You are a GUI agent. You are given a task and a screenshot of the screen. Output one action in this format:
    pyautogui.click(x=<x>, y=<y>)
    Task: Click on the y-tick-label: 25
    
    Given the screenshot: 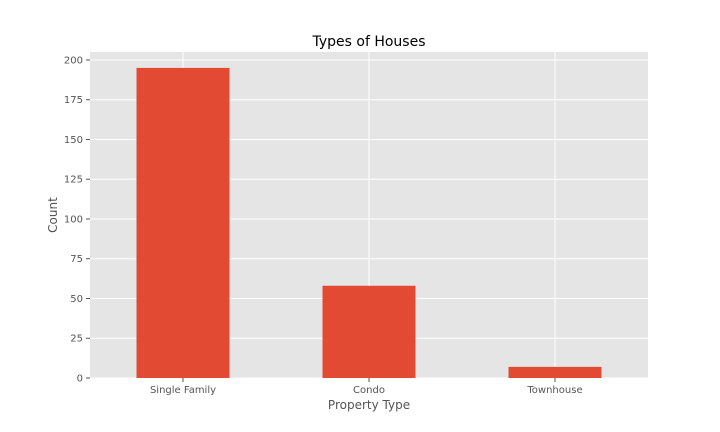 What is the action you would take?
    pyautogui.click(x=76, y=339)
    